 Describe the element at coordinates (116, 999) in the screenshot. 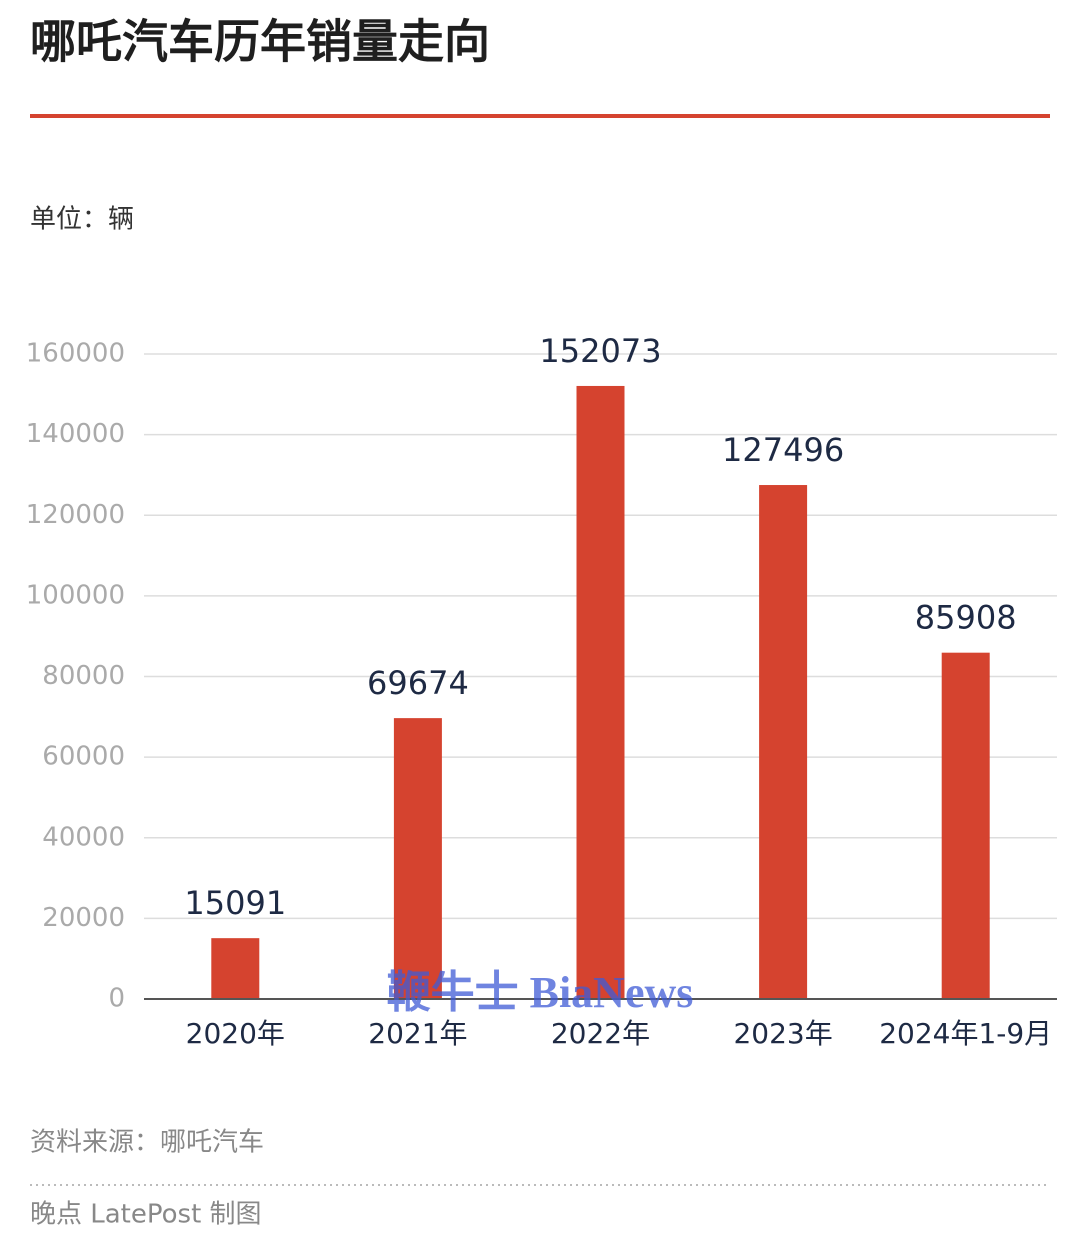

I see `y-tick-label: 0` at that location.